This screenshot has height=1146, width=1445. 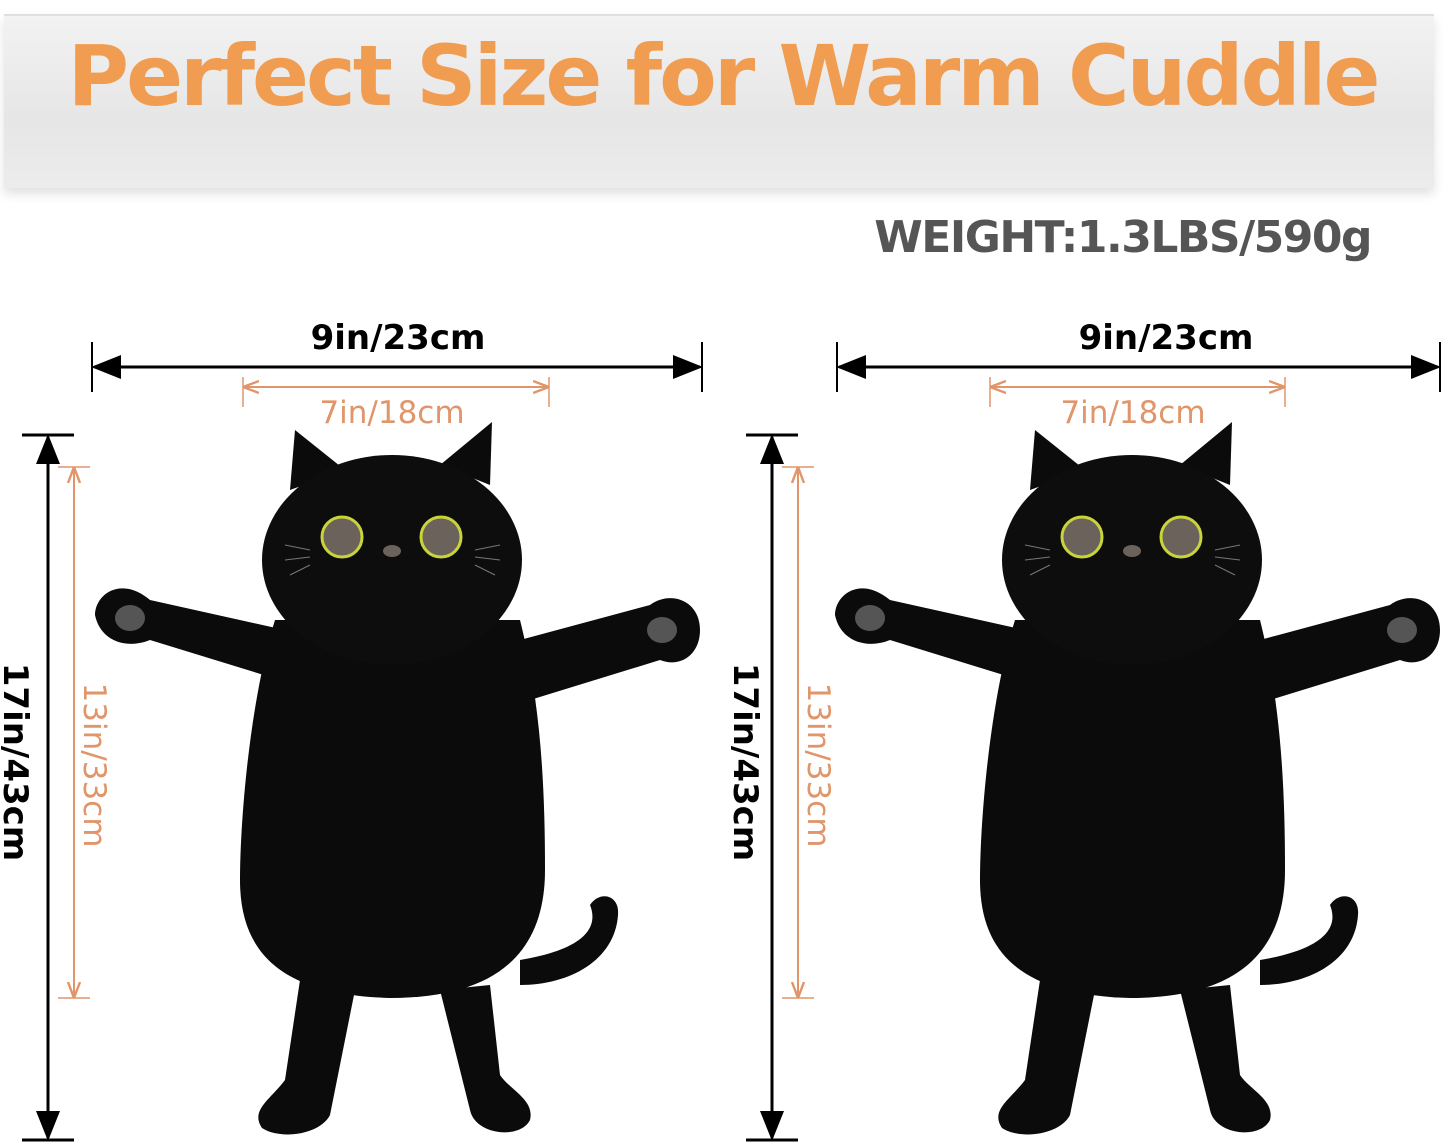 I want to click on banner-title: Perfect Size for Warm Cuddle, so click(x=724, y=76).